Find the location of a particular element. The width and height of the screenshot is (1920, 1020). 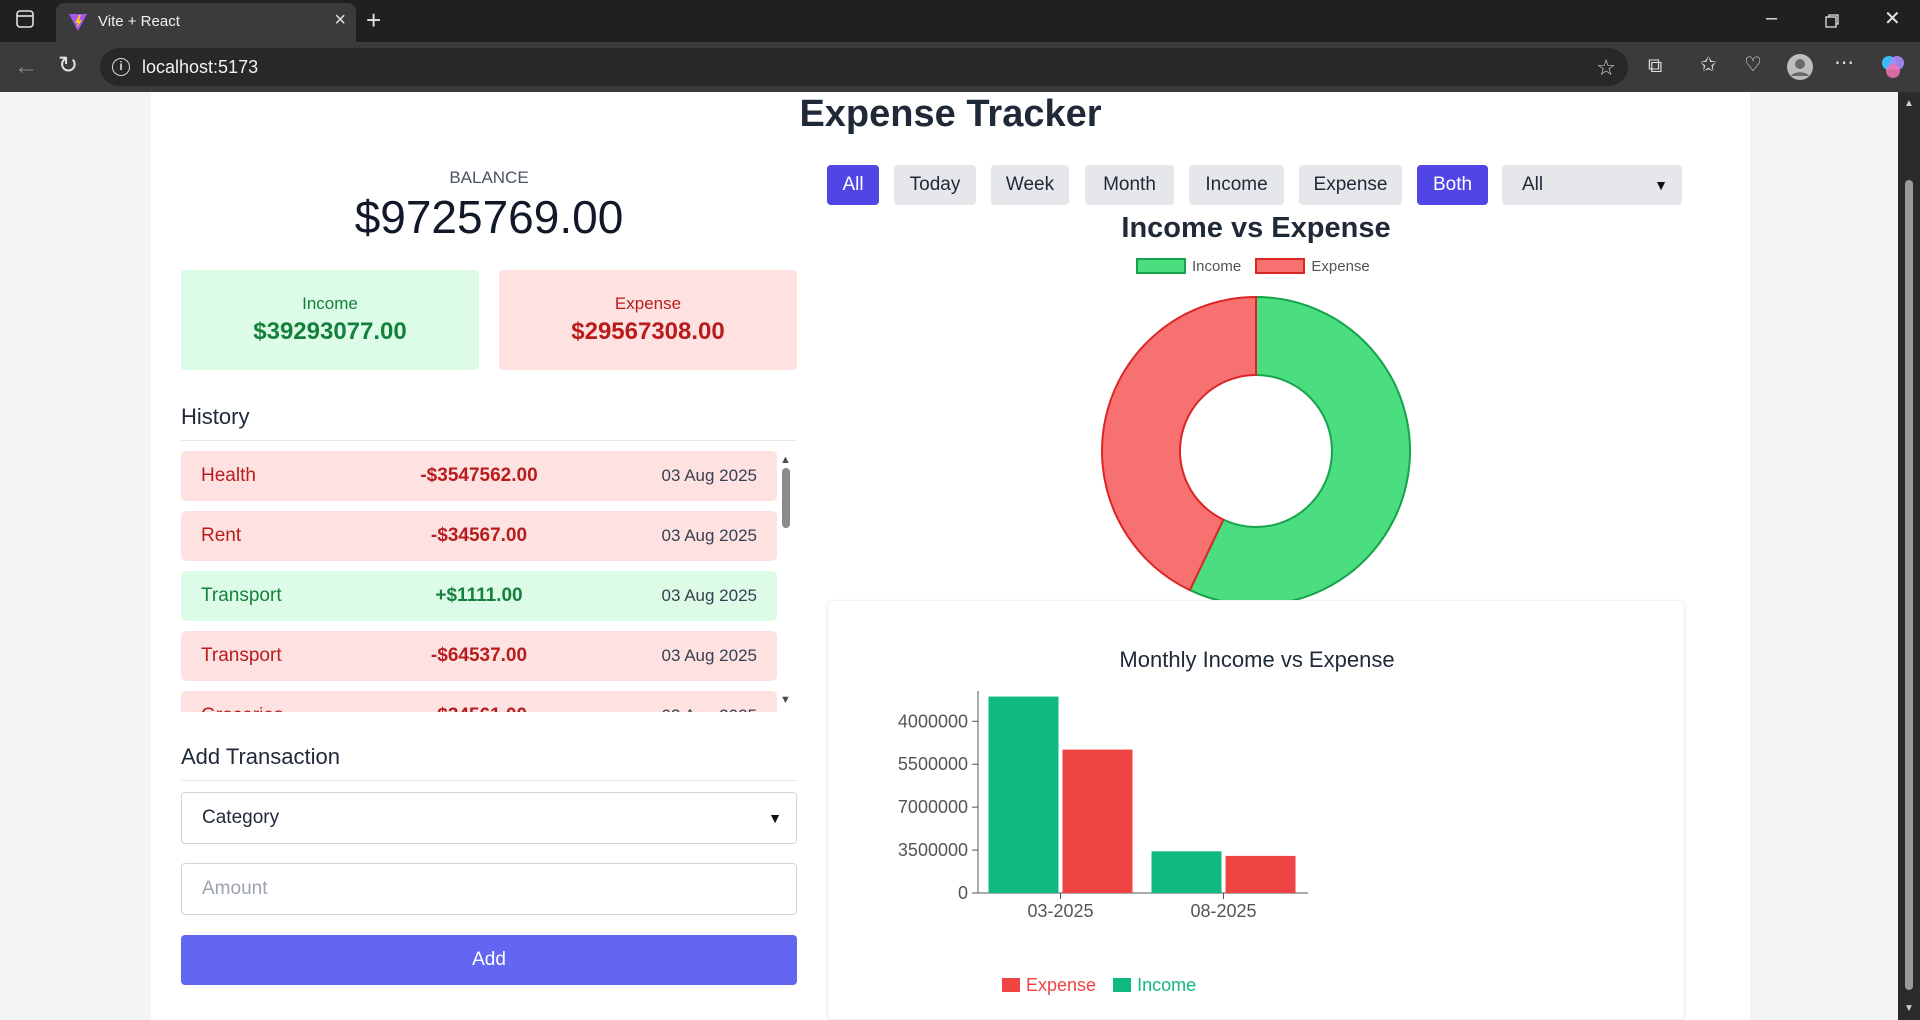

page-title: Expense Tracker is located at coordinates (950, 114).